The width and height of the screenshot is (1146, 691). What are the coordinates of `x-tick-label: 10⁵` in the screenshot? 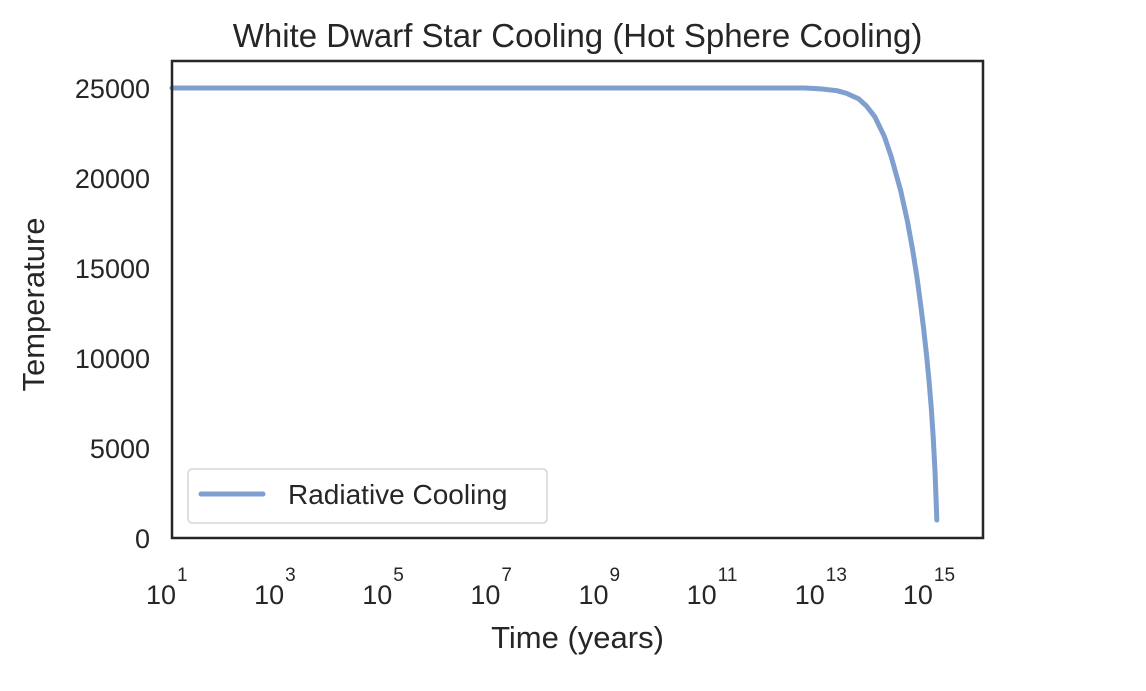 It's located at (383, 587).